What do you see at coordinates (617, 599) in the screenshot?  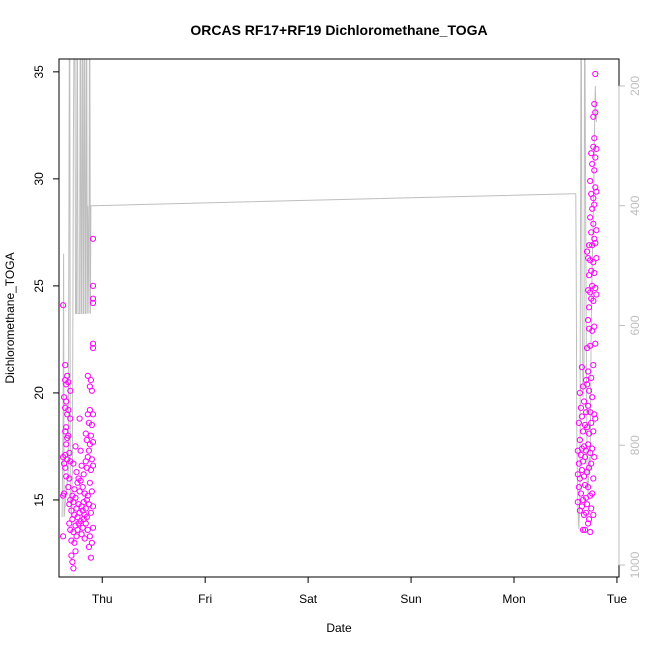 I see `x-tick-label: Tue` at bounding box center [617, 599].